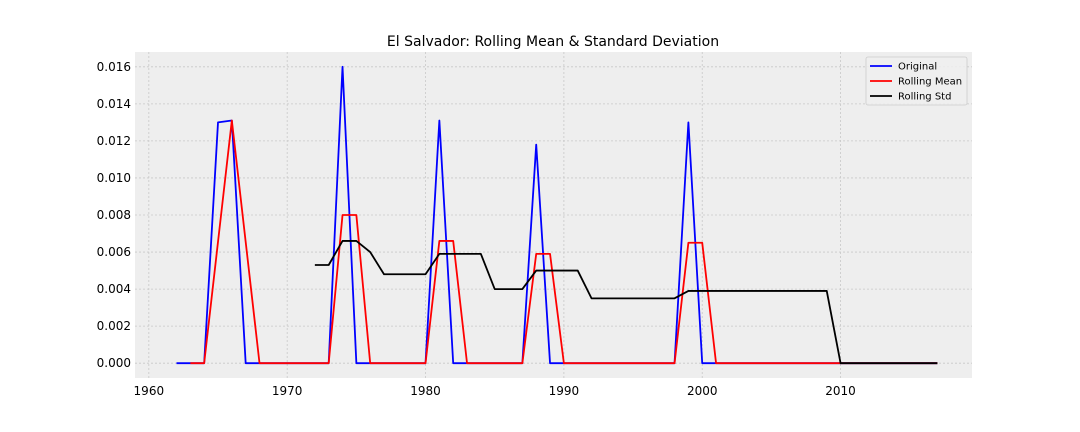 This screenshot has width=1080, height=432. Describe the element at coordinates (114, 289) in the screenshot. I see `y-tick-label: 0.004` at that location.